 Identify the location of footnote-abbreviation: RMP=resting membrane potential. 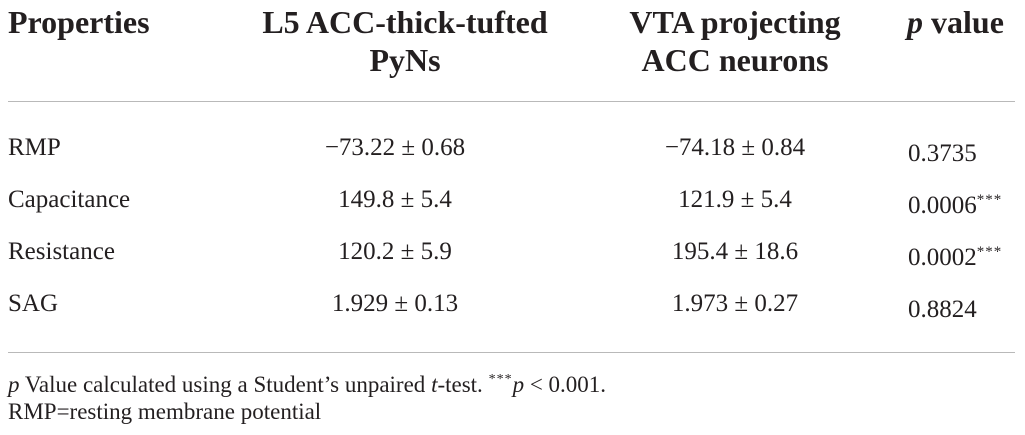
(165, 411).